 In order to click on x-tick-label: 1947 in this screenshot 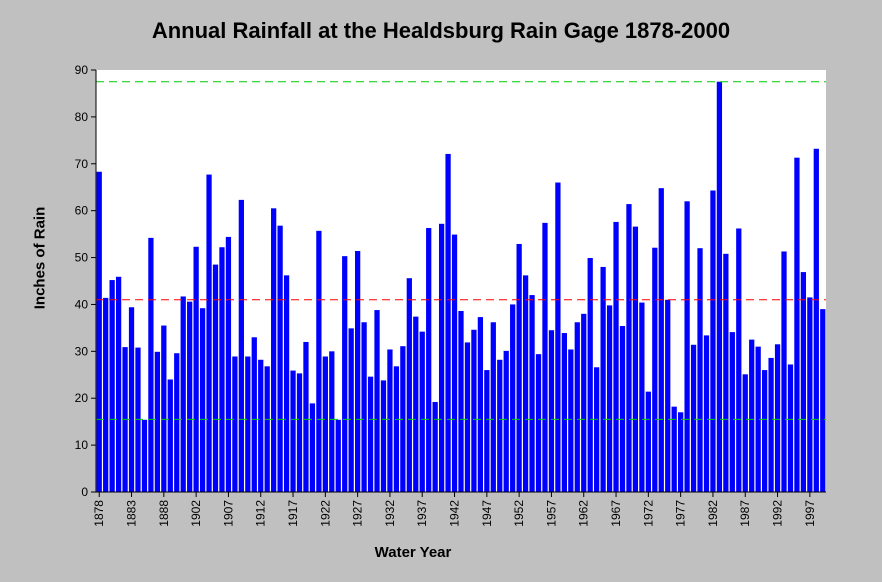, I will do `click(487, 513)`.